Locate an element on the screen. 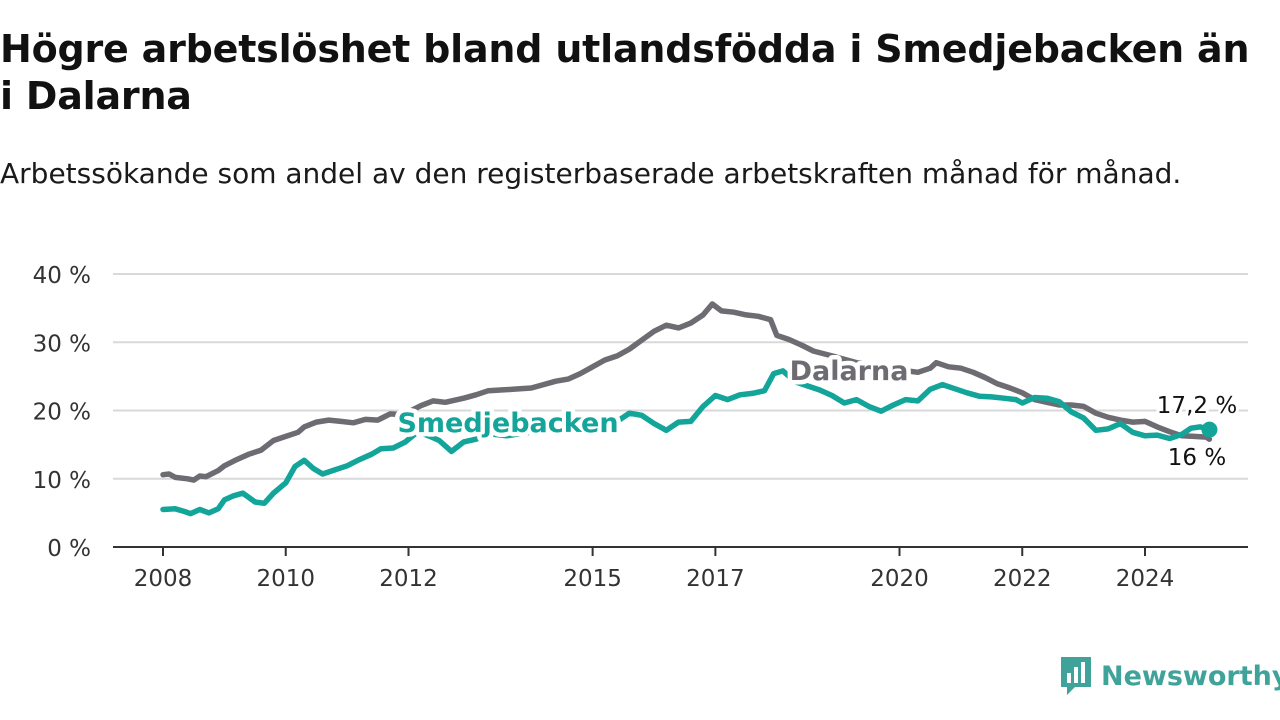  x-axis: 2008 2010 2012 2015 2017 2020 2022 2024 is located at coordinates (680, 569).